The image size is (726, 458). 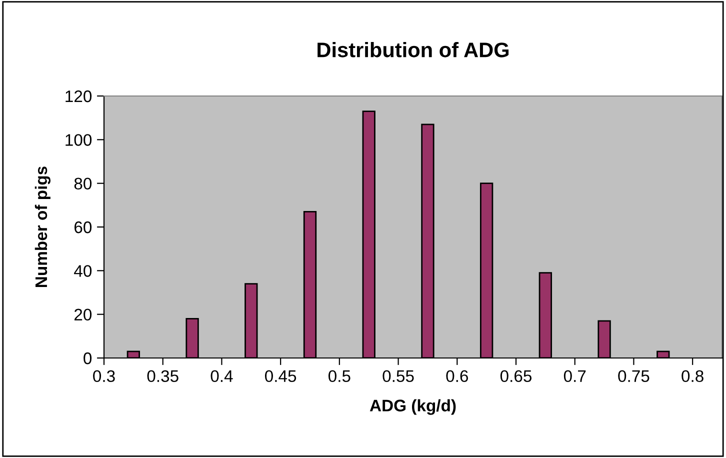 I want to click on y-tick-label: 20, so click(x=83, y=314).